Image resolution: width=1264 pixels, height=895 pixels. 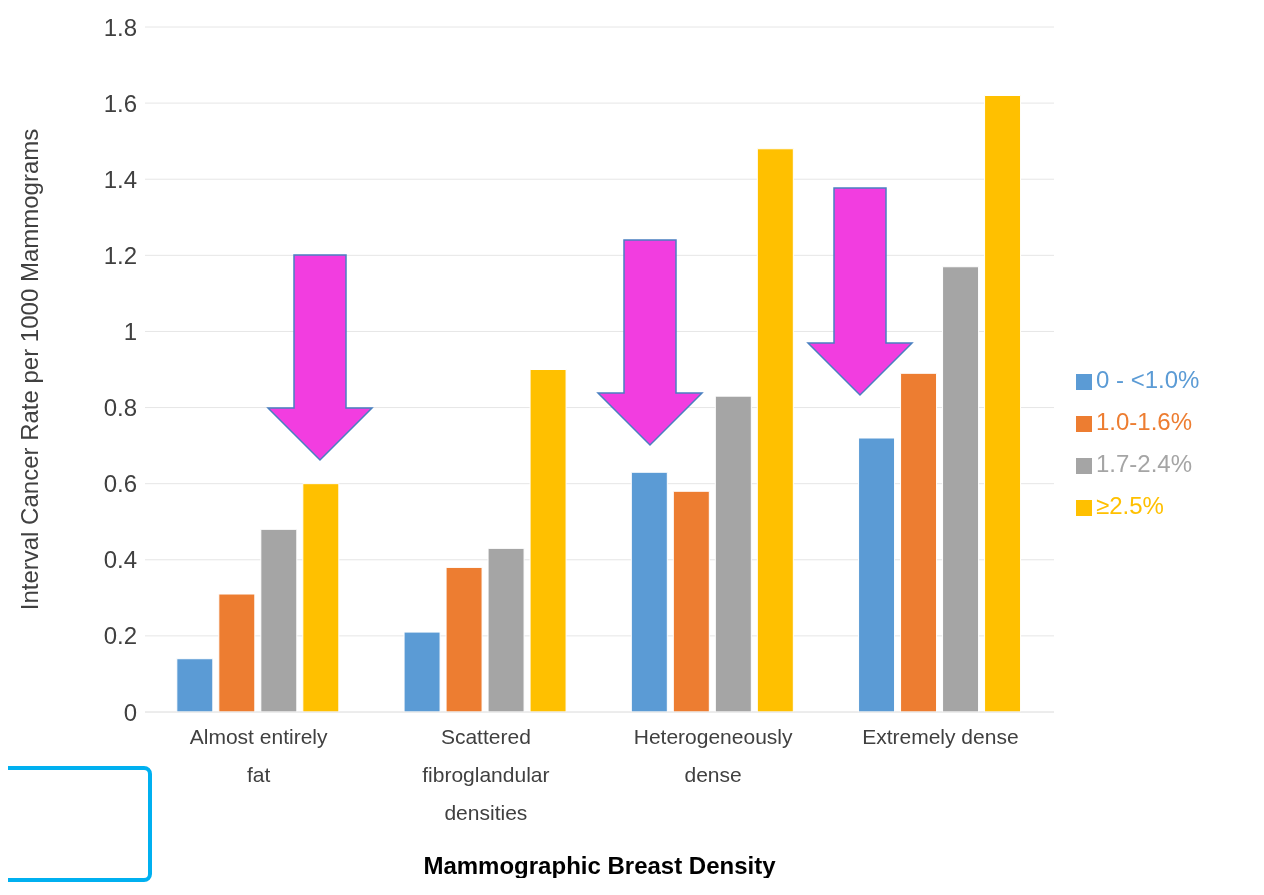 What do you see at coordinates (258, 755) in the screenshot?
I see `x-tick-label: Almost entirely fat` at bounding box center [258, 755].